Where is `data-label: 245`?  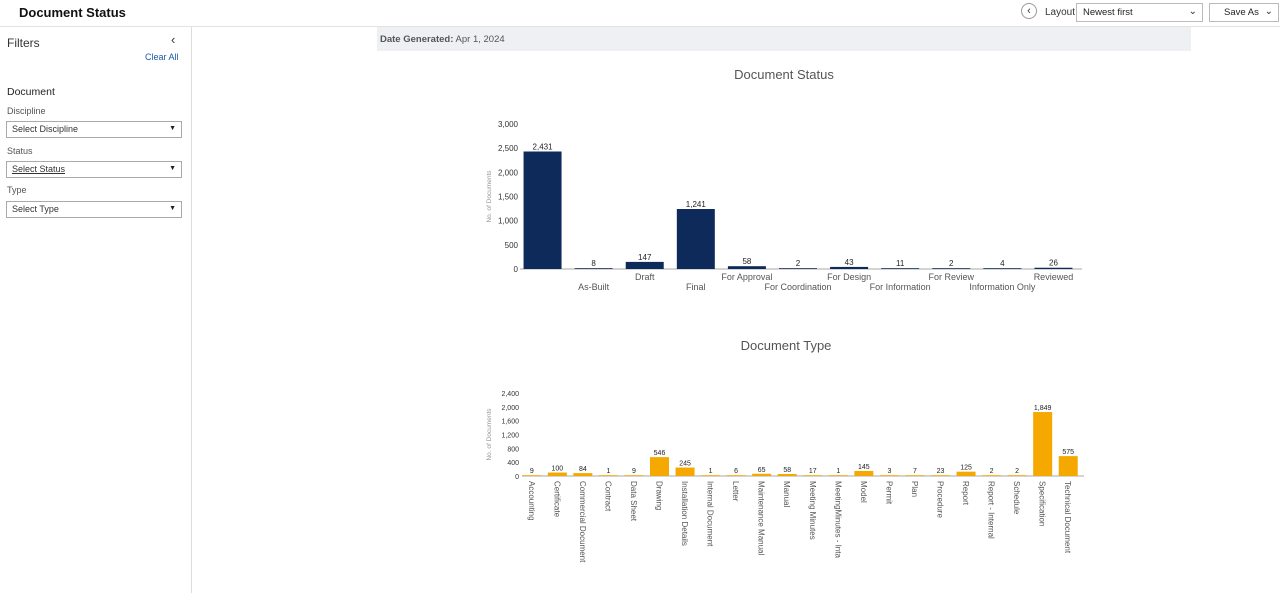 data-label: 245 is located at coordinates (685, 464).